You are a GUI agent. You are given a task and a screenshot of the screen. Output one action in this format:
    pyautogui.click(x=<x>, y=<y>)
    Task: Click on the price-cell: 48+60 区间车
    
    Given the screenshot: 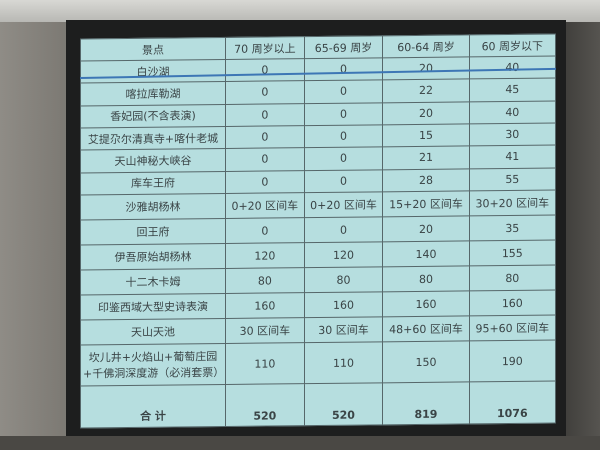 What is the action you would take?
    pyautogui.click(x=426, y=328)
    